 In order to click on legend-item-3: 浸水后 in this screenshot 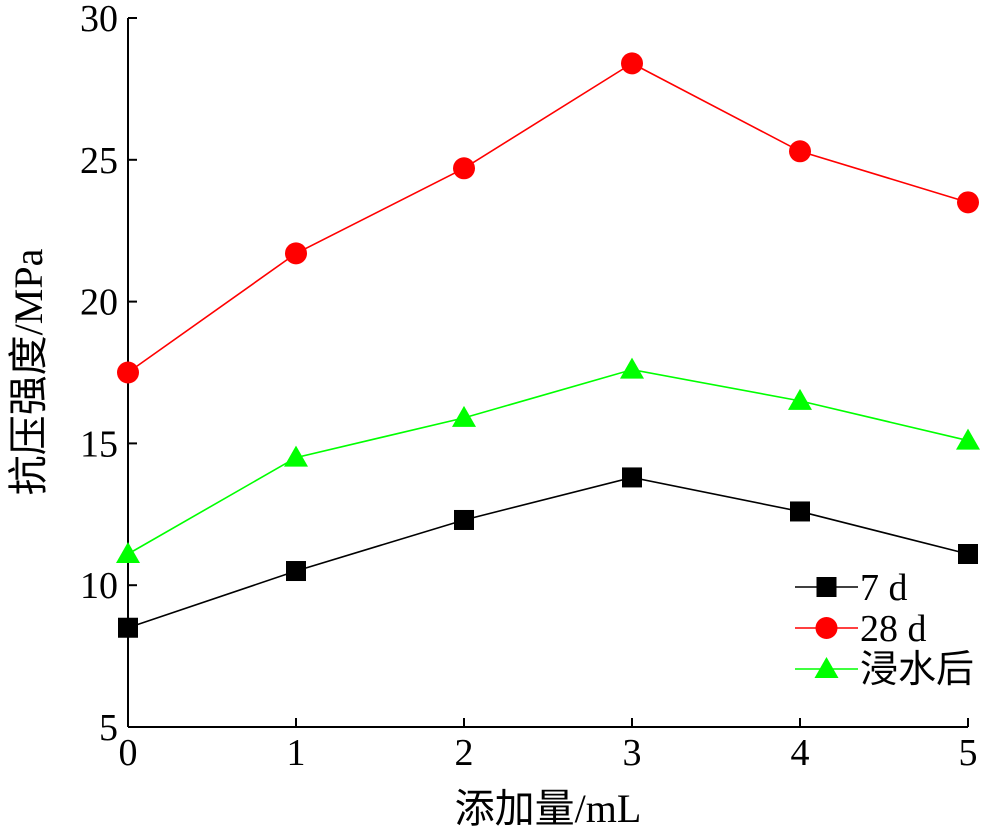, I will do `click(884, 670)`.